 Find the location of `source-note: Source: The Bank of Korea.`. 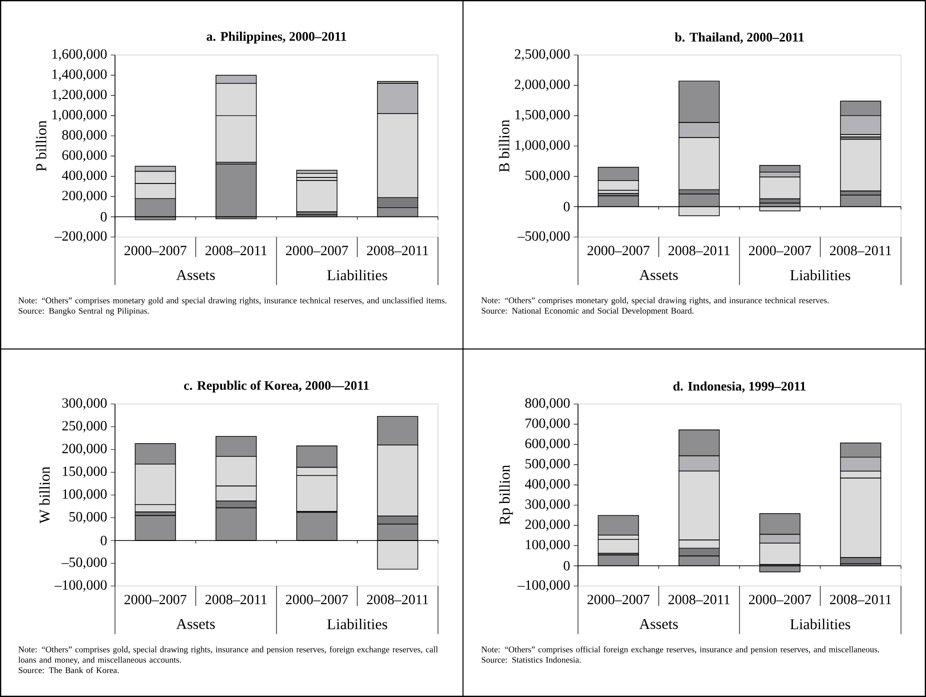

source-note: Source: The Bank of Korea. is located at coordinates (68, 670).